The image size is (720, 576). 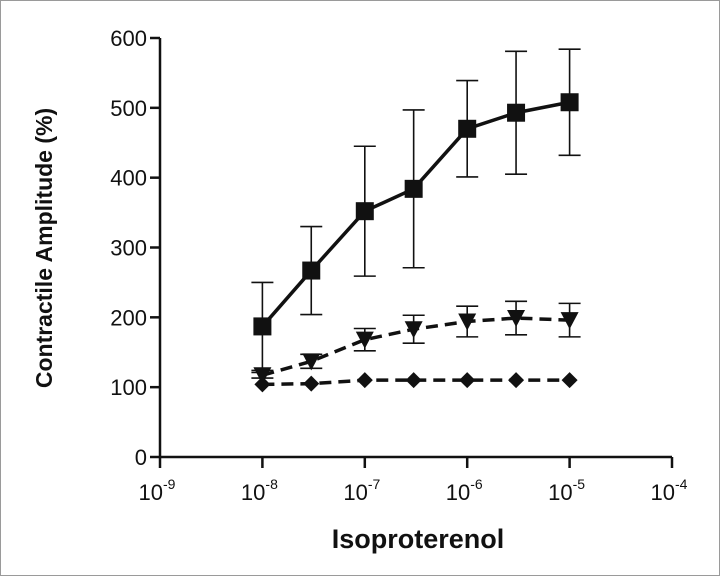 What do you see at coordinates (259, 490) in the screenshot?
I see `x-tick-label: 10⁻⁸` at bounding box center [259, 490].